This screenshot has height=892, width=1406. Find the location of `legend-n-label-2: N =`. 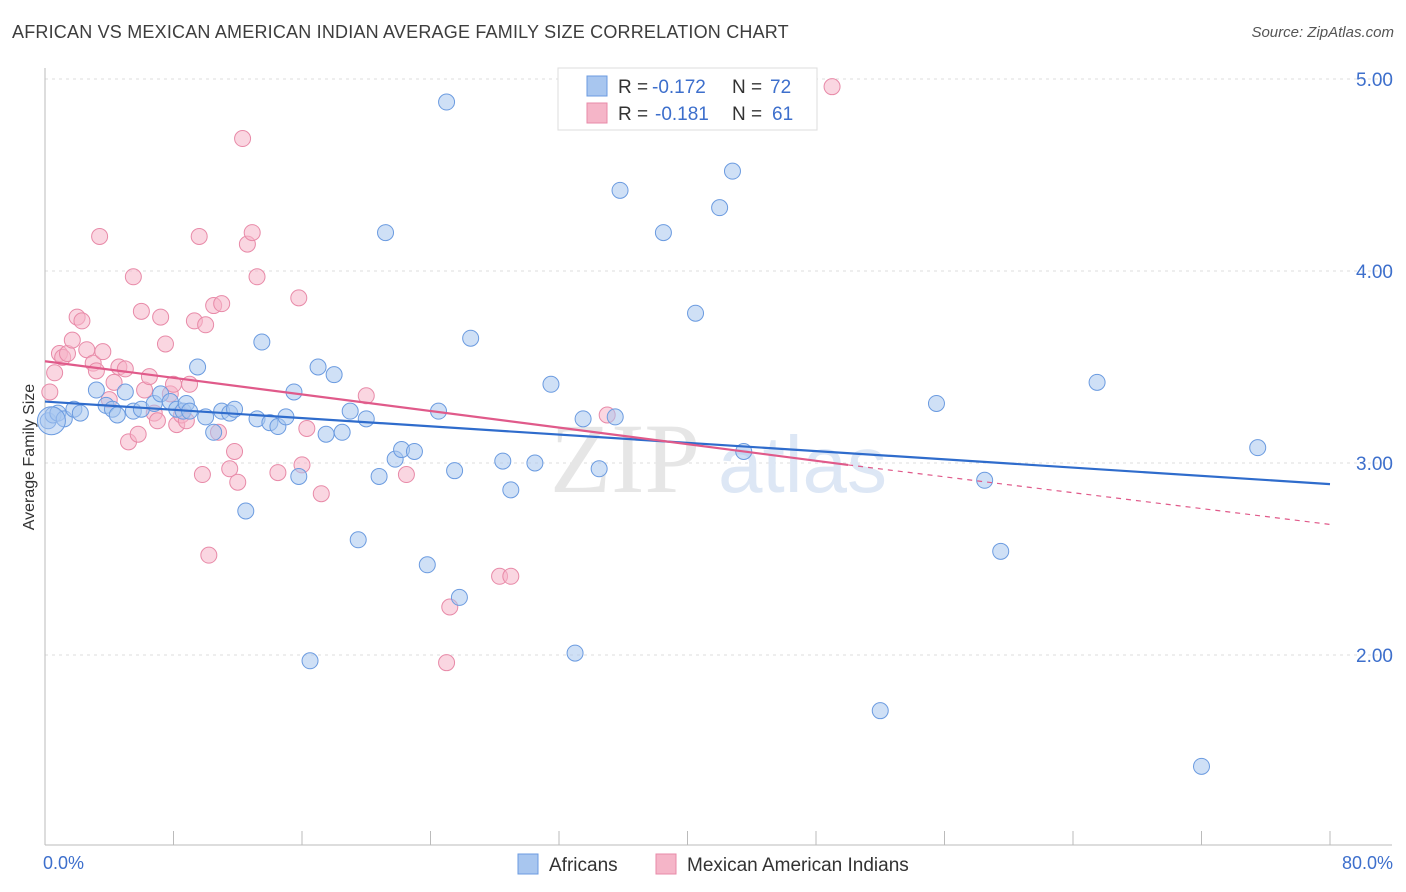

legend-n-label-2: N = is located at coordinates (747, 114).